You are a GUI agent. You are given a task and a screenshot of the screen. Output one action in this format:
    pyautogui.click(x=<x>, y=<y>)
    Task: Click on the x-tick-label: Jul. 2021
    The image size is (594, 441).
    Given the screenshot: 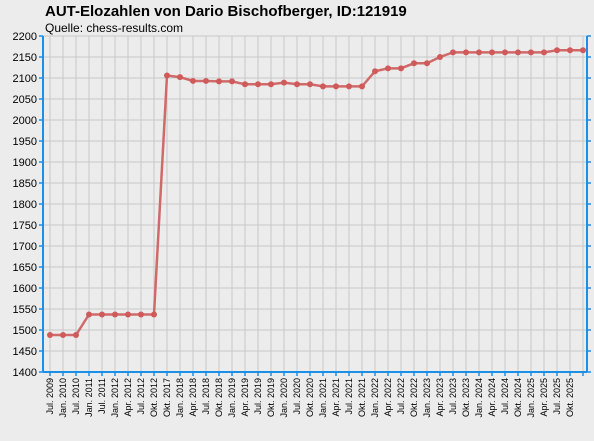 What is the action you would take?
    pyautogui.click(x=349, y=396)
    